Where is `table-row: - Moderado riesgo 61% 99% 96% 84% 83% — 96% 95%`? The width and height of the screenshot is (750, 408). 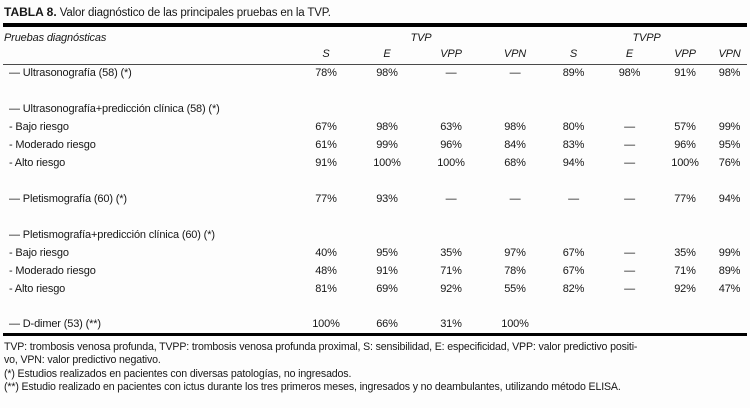
table-row: - Moderado riesgo 61% 99% 96% 84% 83% — 96% 95% is located at coordinates (375, 145).